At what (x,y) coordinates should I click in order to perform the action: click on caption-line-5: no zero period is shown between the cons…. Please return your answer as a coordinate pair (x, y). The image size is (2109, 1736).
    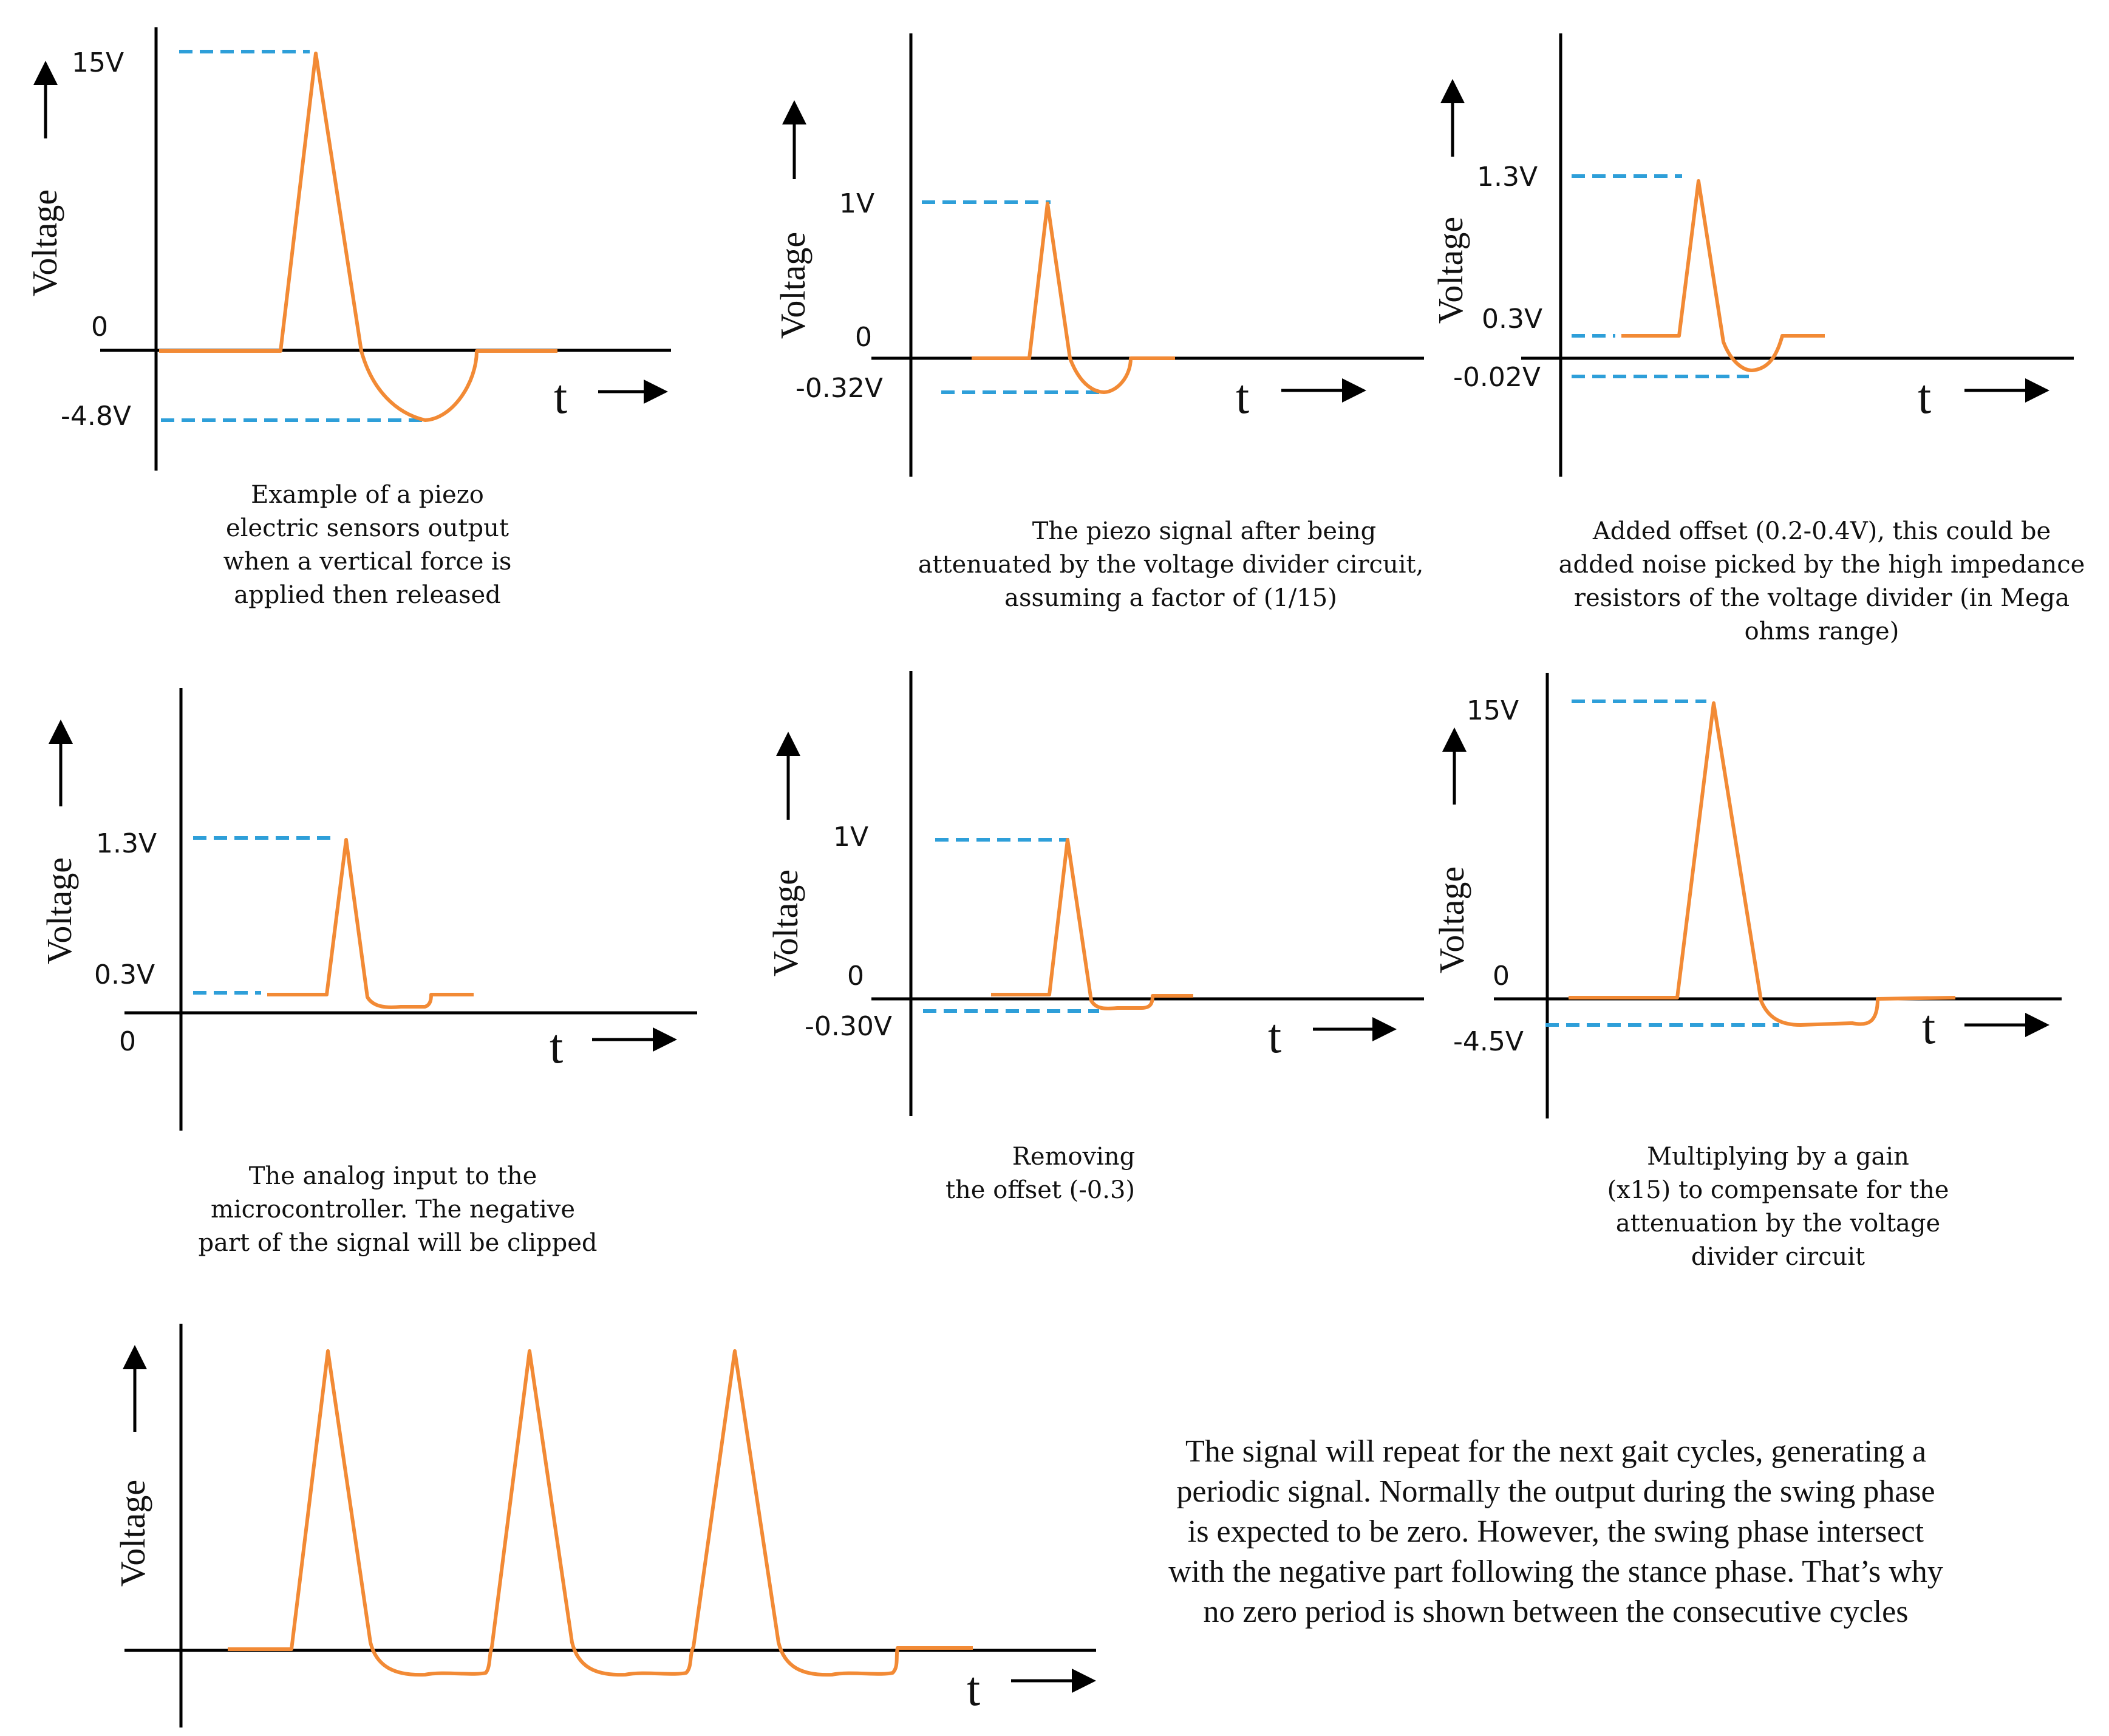
    Looking at the image, I should click on (1557, 1612).